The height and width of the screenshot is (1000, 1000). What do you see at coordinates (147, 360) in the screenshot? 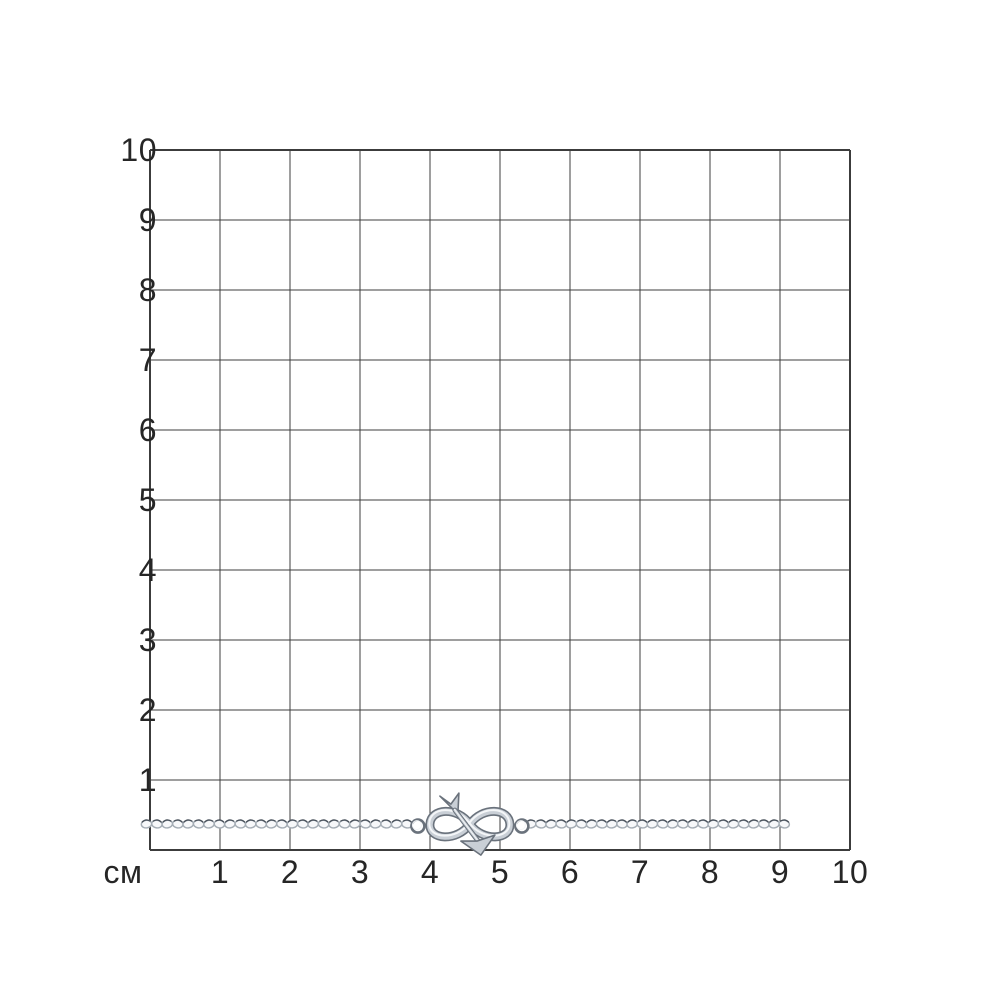
I see `y-axis-label-7: 7` at bounding box center [147, 360].